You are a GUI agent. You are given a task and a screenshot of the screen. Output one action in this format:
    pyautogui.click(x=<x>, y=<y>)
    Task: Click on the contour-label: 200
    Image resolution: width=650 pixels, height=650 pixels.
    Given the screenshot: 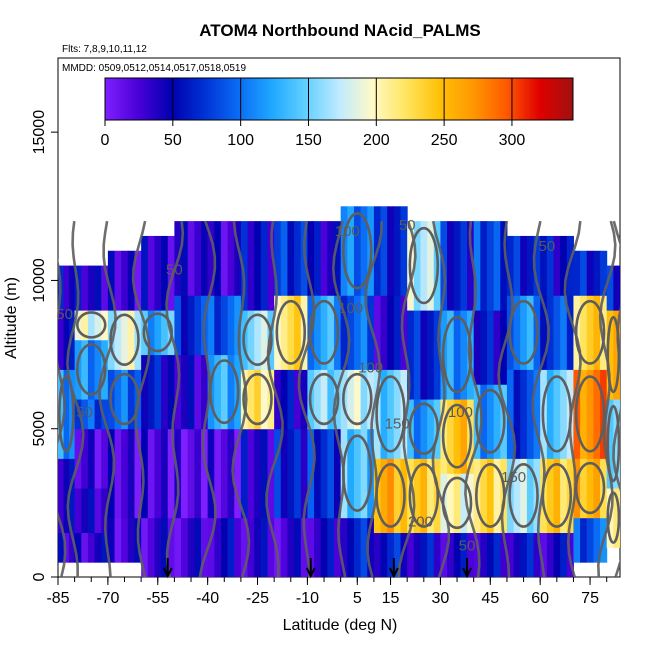 What is the action you would take?
    pyautogui.click(x=420, y=522)
    